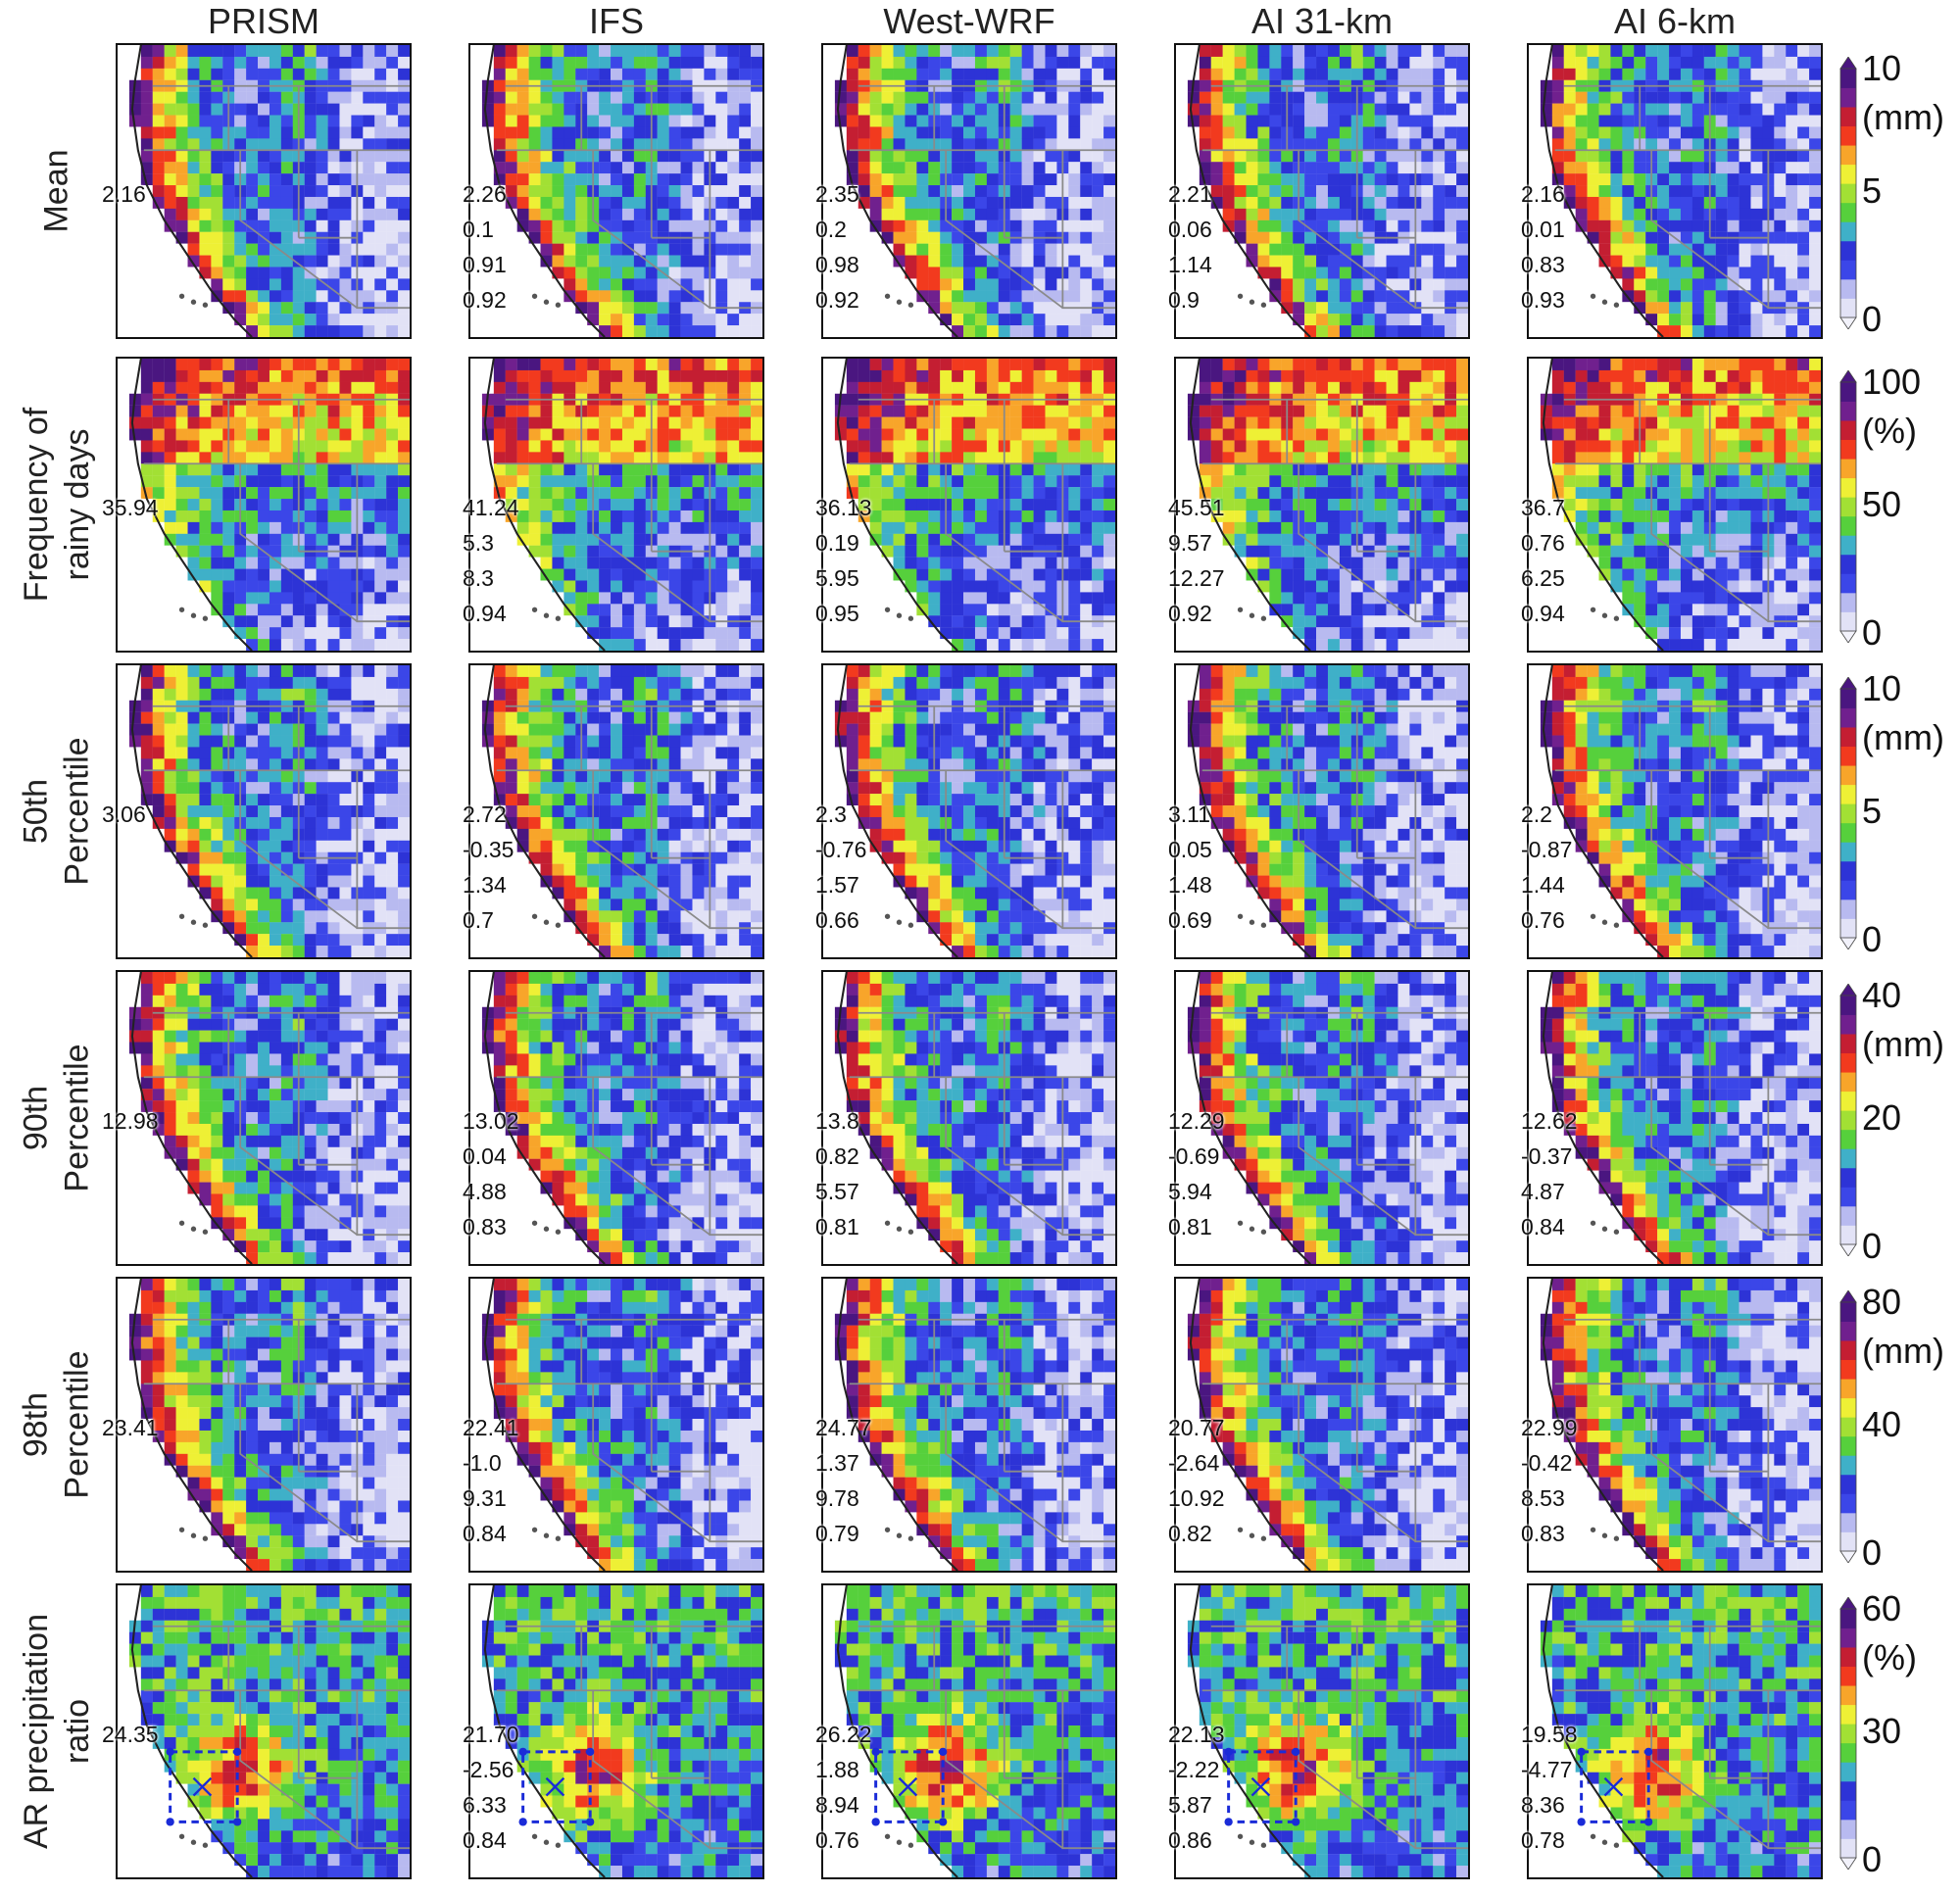  I want to click on stat-mean: 41.24, so click(491, 507).